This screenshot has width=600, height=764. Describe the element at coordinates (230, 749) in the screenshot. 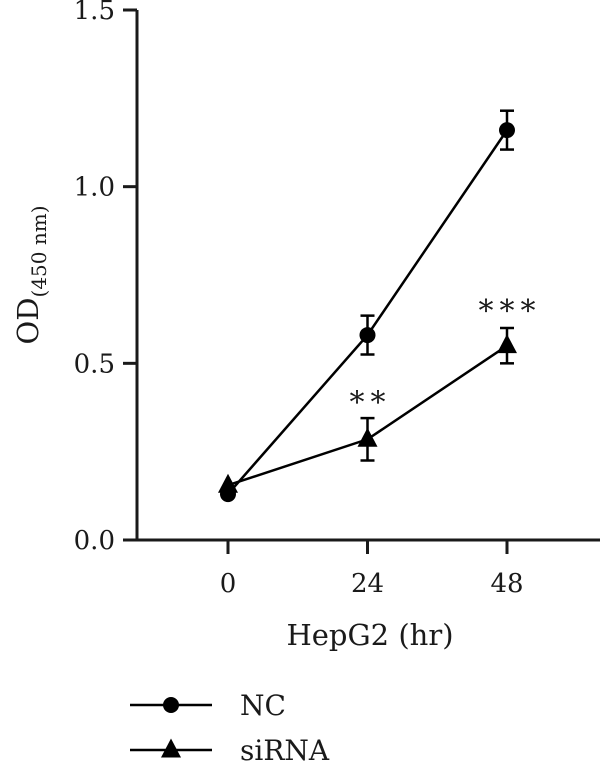

I see `legend-item-sirna: siRNA` at that location.